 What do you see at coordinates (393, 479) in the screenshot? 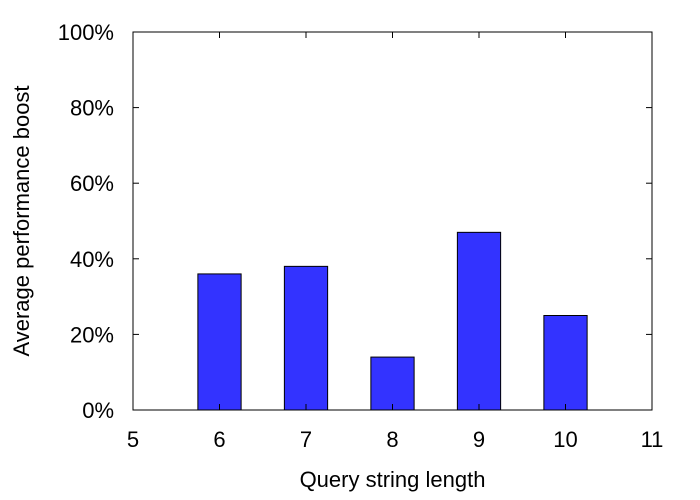
I see `x-axis-title: Query string length` at bounding box center [393, 479].